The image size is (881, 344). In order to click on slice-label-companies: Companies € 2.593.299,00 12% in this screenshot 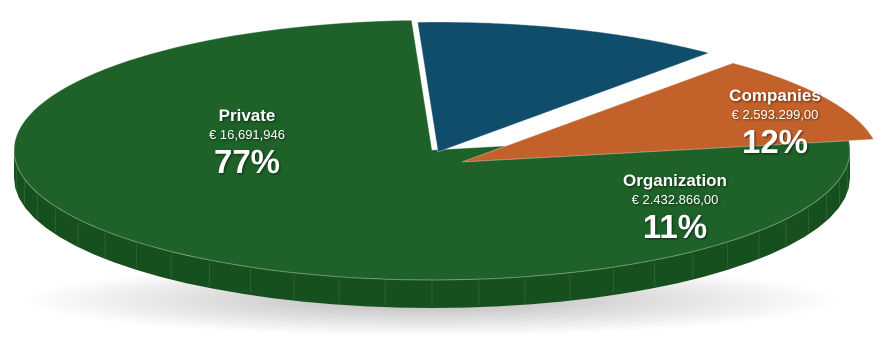, I will do `click(775, 123)`.